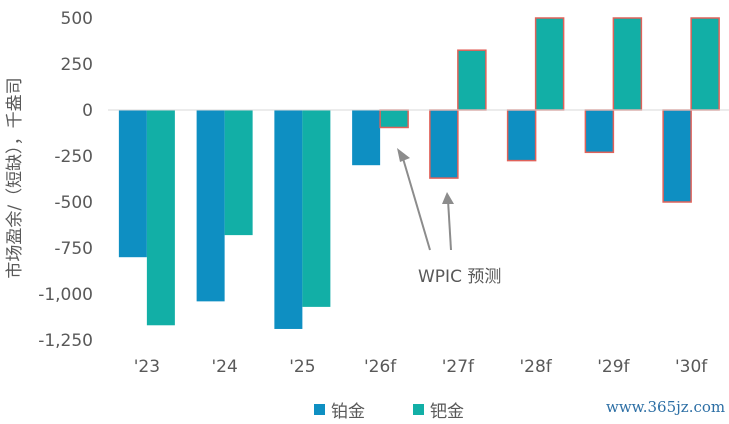 The image size is (729, 424). I want to click on y-axis-label: 市场盈余/（短缺），千盎司, so click(15, 177).